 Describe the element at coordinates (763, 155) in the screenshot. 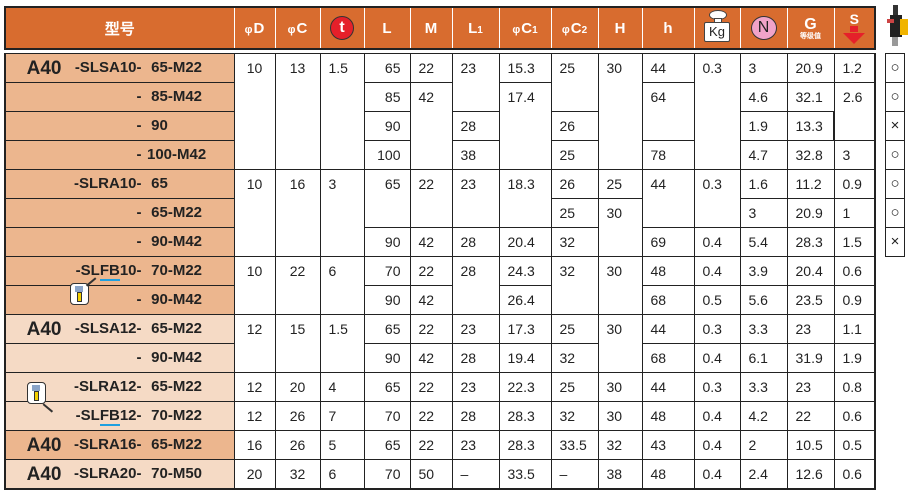

I see `spec-cell: 4.7` at that location.